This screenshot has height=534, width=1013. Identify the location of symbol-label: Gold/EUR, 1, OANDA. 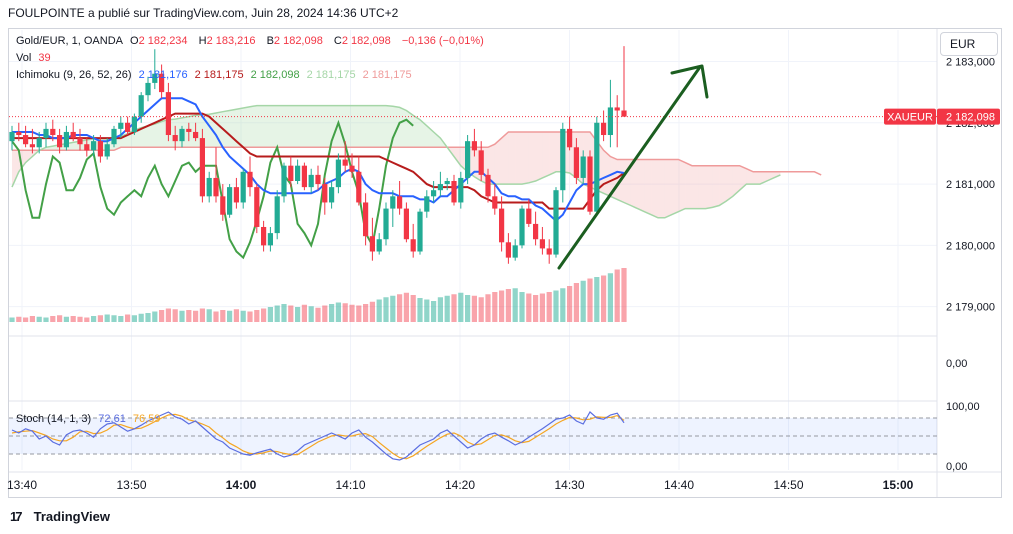
(69, 41).